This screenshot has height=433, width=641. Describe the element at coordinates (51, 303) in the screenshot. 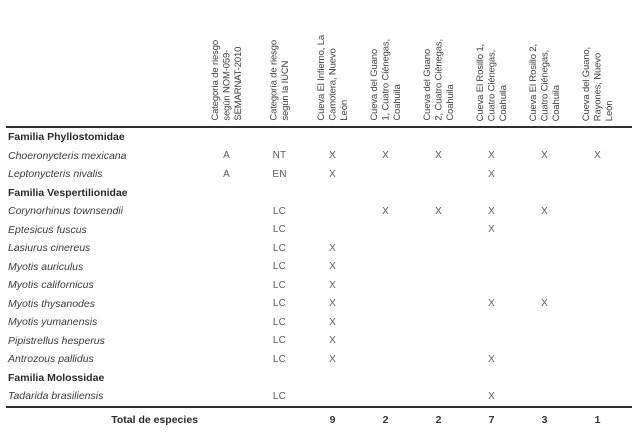

I see `species-name: Myotis thysanodes` at that location.